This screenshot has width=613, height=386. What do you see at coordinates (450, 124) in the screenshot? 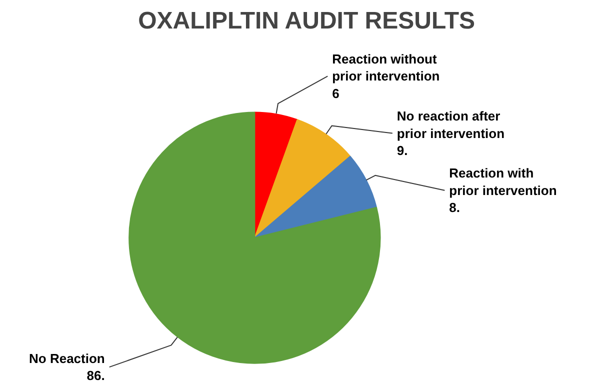
I see `slice-label: No reaction after prior intervention` at bounding box center [450, 124].